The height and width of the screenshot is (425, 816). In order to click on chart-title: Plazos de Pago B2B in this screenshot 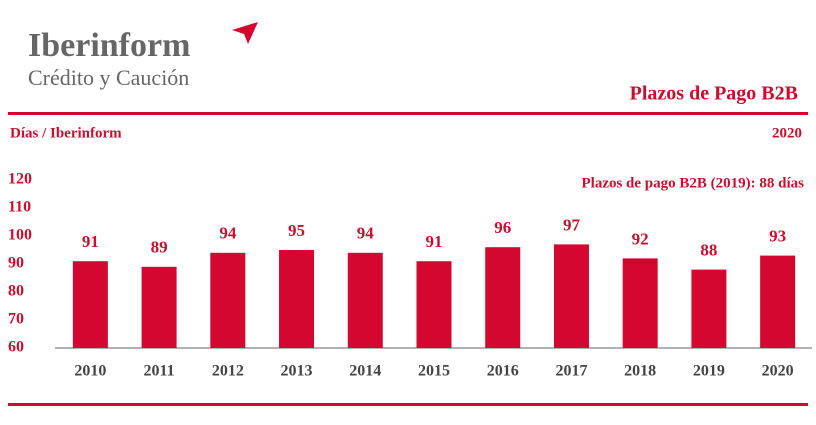, I will do `click(714, 94)`.